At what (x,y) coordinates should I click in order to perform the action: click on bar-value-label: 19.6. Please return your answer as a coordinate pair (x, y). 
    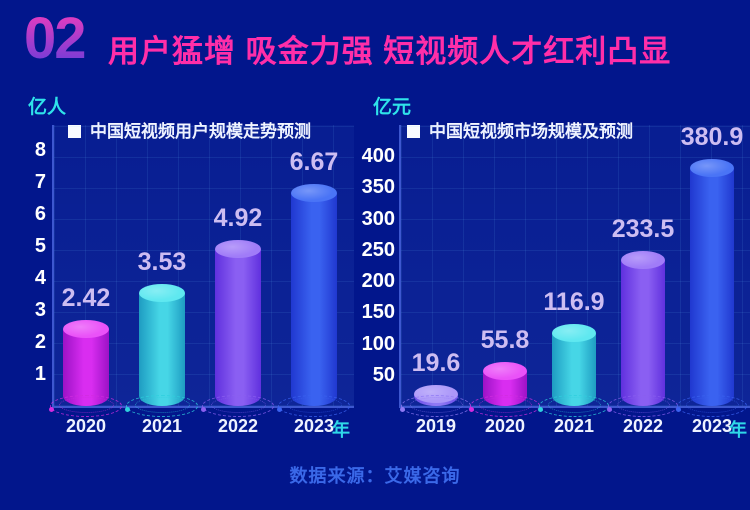
    Looking at the image, I should click on (436, 363).